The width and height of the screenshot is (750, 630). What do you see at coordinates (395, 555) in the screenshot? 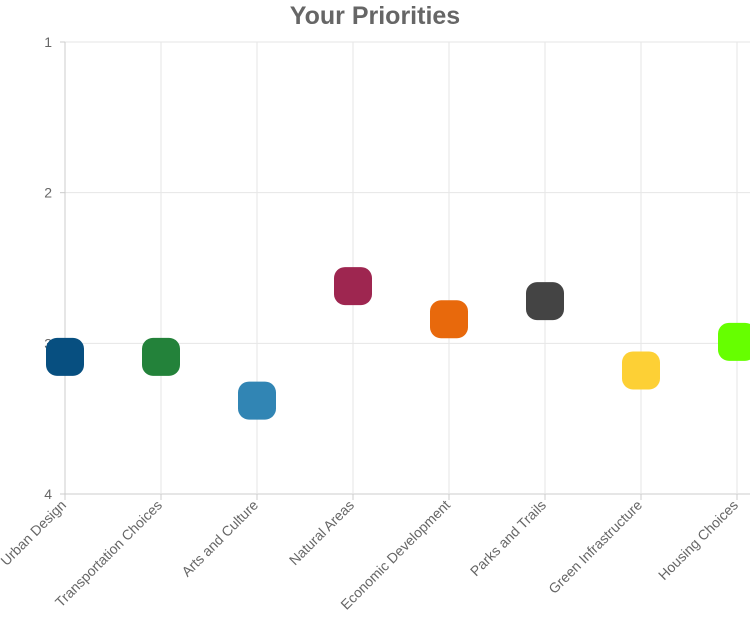
I see `x-tick-label: Economic Development` at bounding box center [395, 555].